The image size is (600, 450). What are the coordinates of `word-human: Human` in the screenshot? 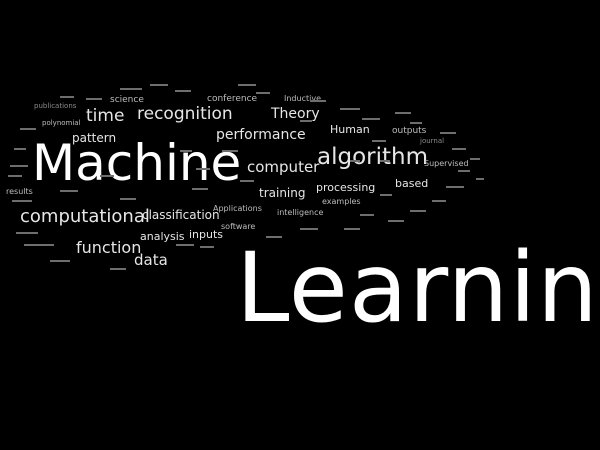 It's located at (350, 129).